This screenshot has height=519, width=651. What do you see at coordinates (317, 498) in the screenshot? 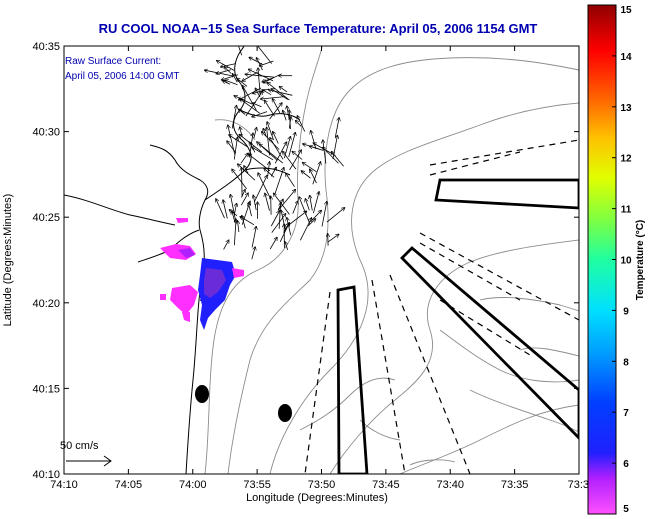
I see `x-axis-label: Longitude (Degrees:Minutes)` at bounding box center [317, 498].